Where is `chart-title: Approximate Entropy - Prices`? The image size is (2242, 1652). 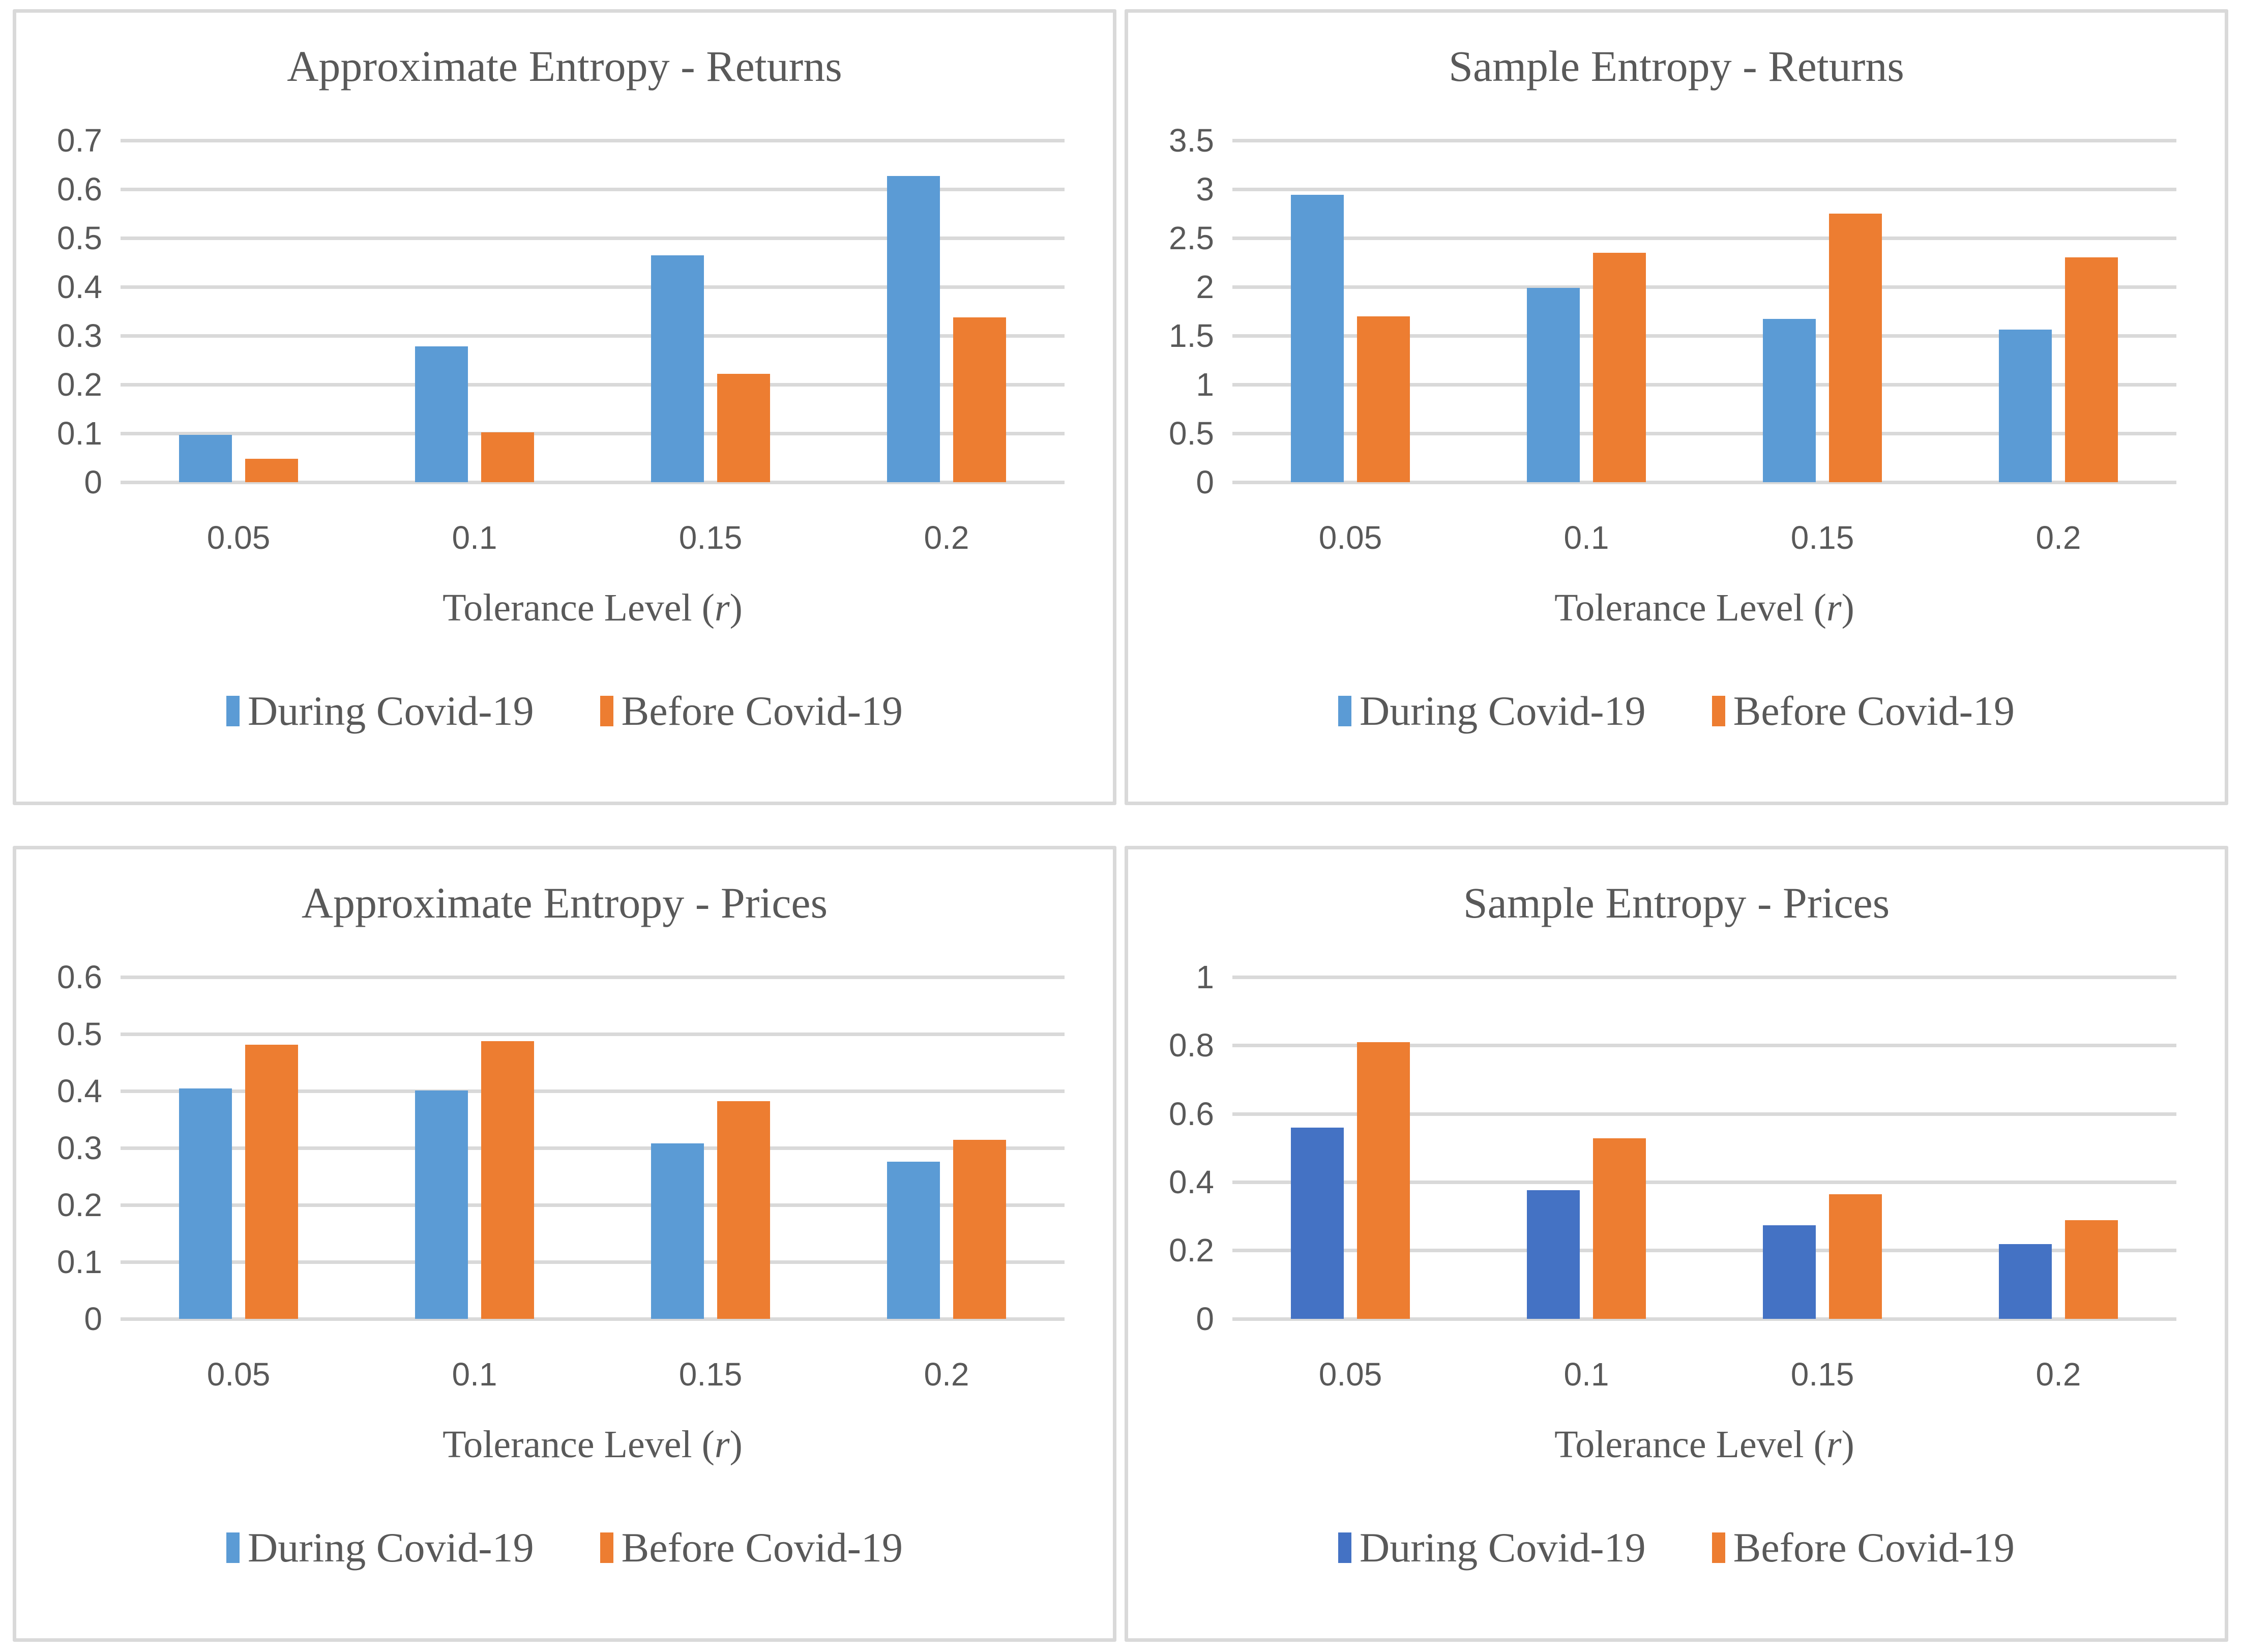 chart-title: Approximate Entropy - Prices is located at coordinates (564, 902).